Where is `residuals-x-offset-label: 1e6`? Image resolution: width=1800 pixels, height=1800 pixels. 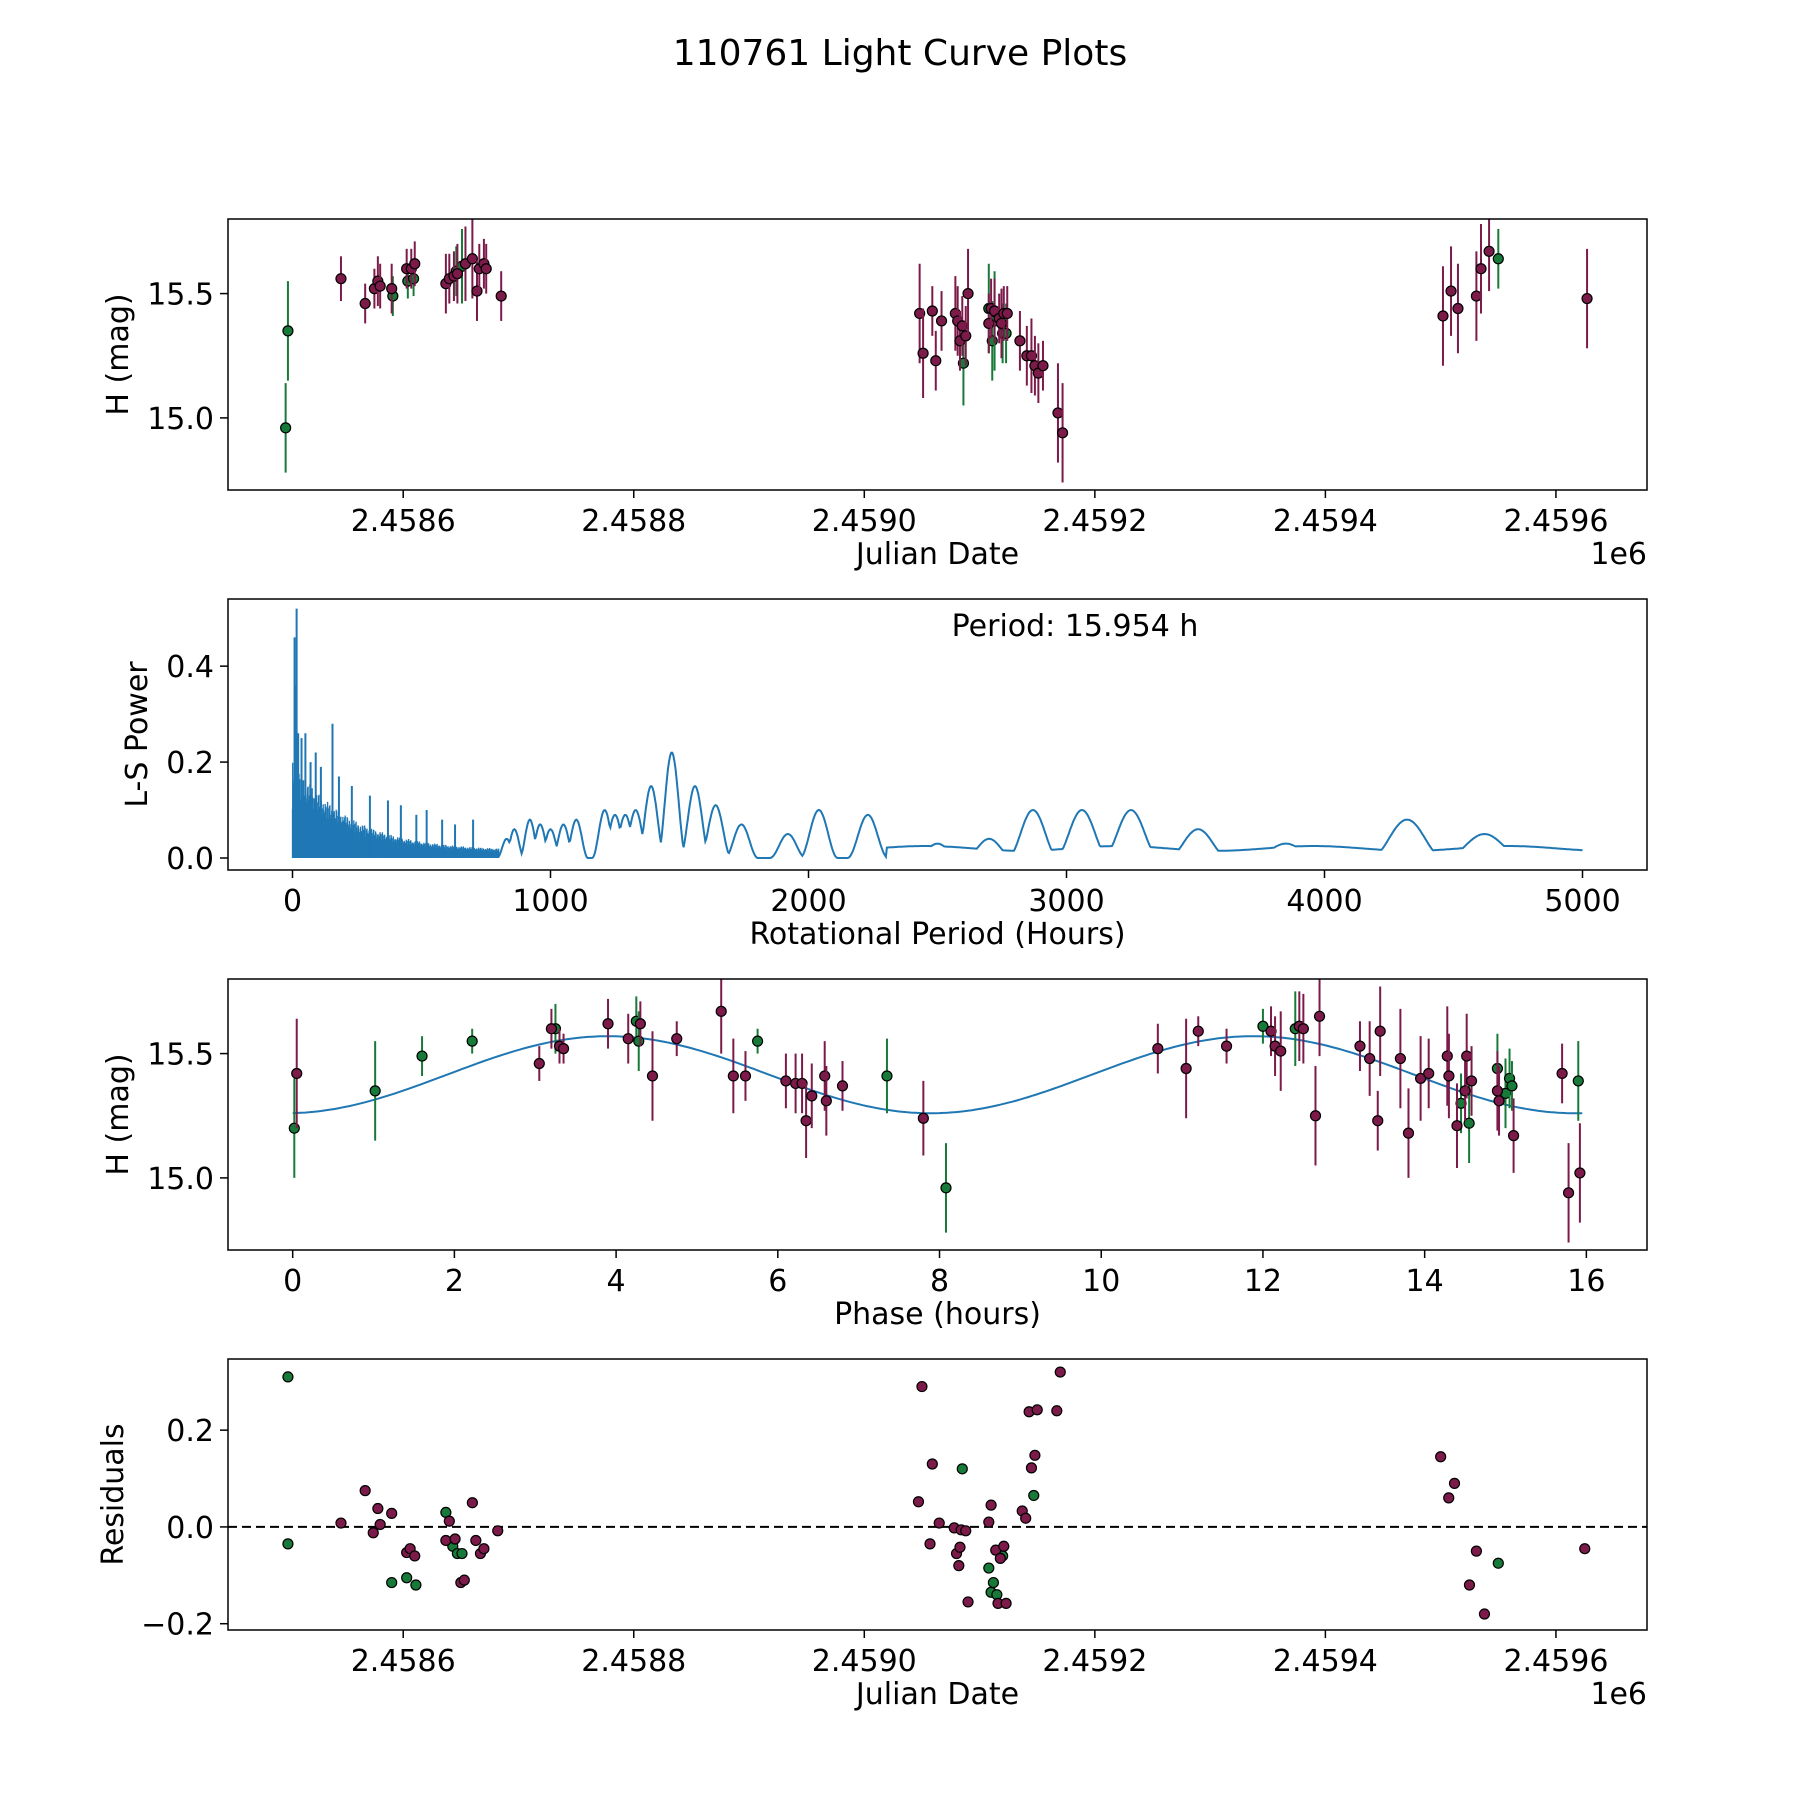
residuals-x-offset-label: 1e6 is located at coordinates (1618, 1694).